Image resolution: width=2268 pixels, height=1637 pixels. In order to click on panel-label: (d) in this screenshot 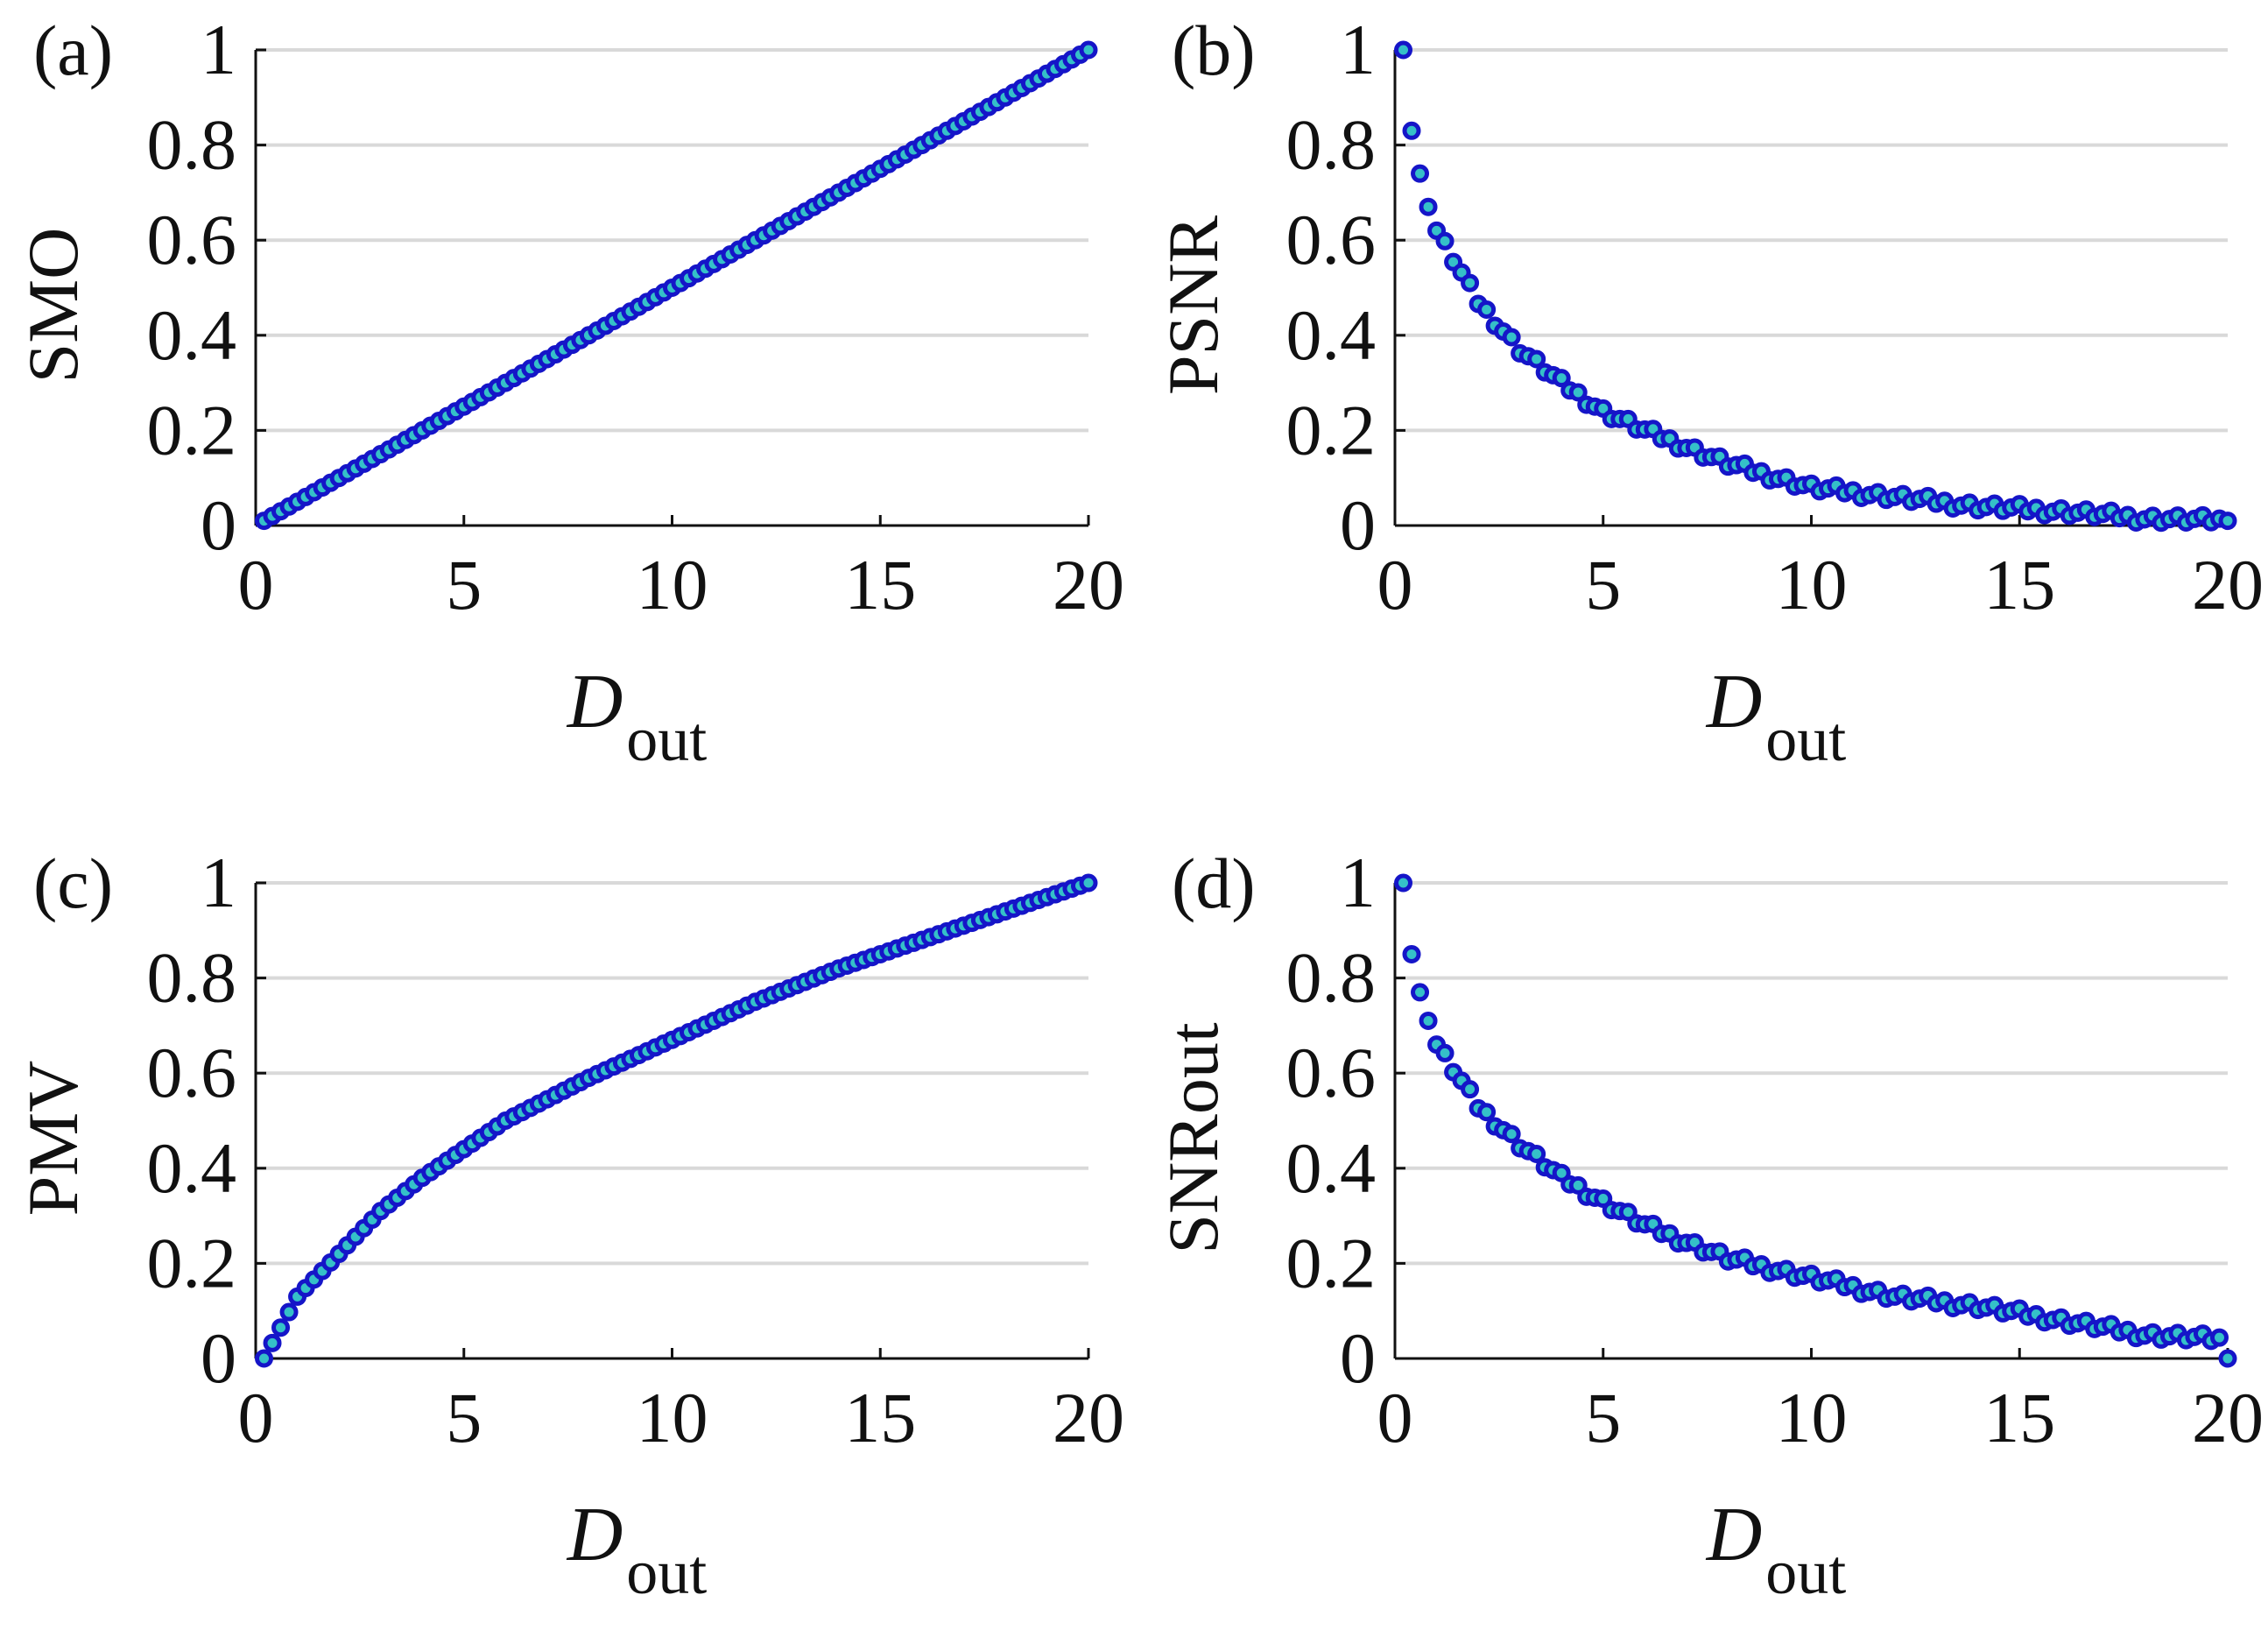, I will do `click(1214, 883)`.